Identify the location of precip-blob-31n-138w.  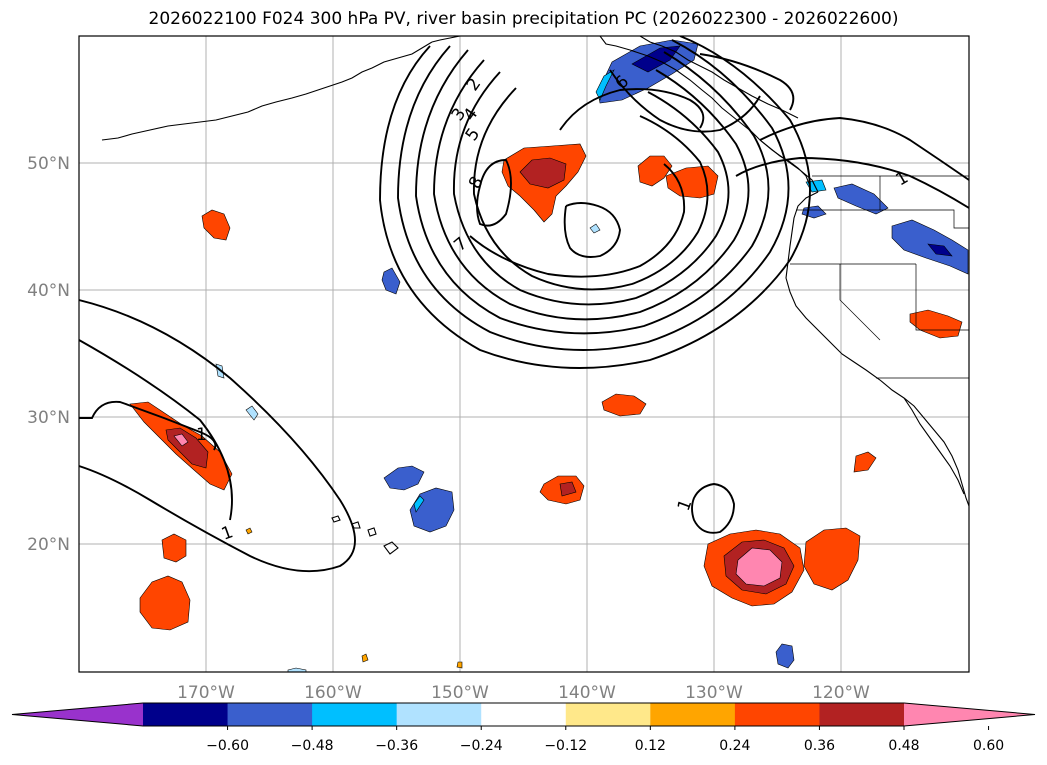
(624, 405).